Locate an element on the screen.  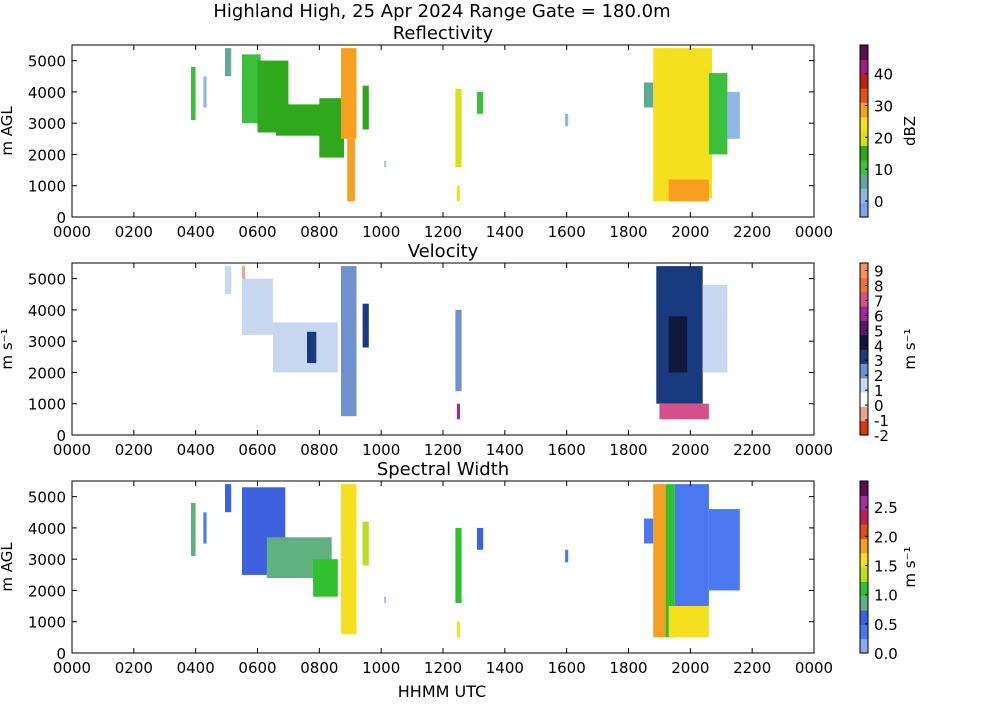
colorbar-tick-label: -1 is located at coordinates (881, 421).